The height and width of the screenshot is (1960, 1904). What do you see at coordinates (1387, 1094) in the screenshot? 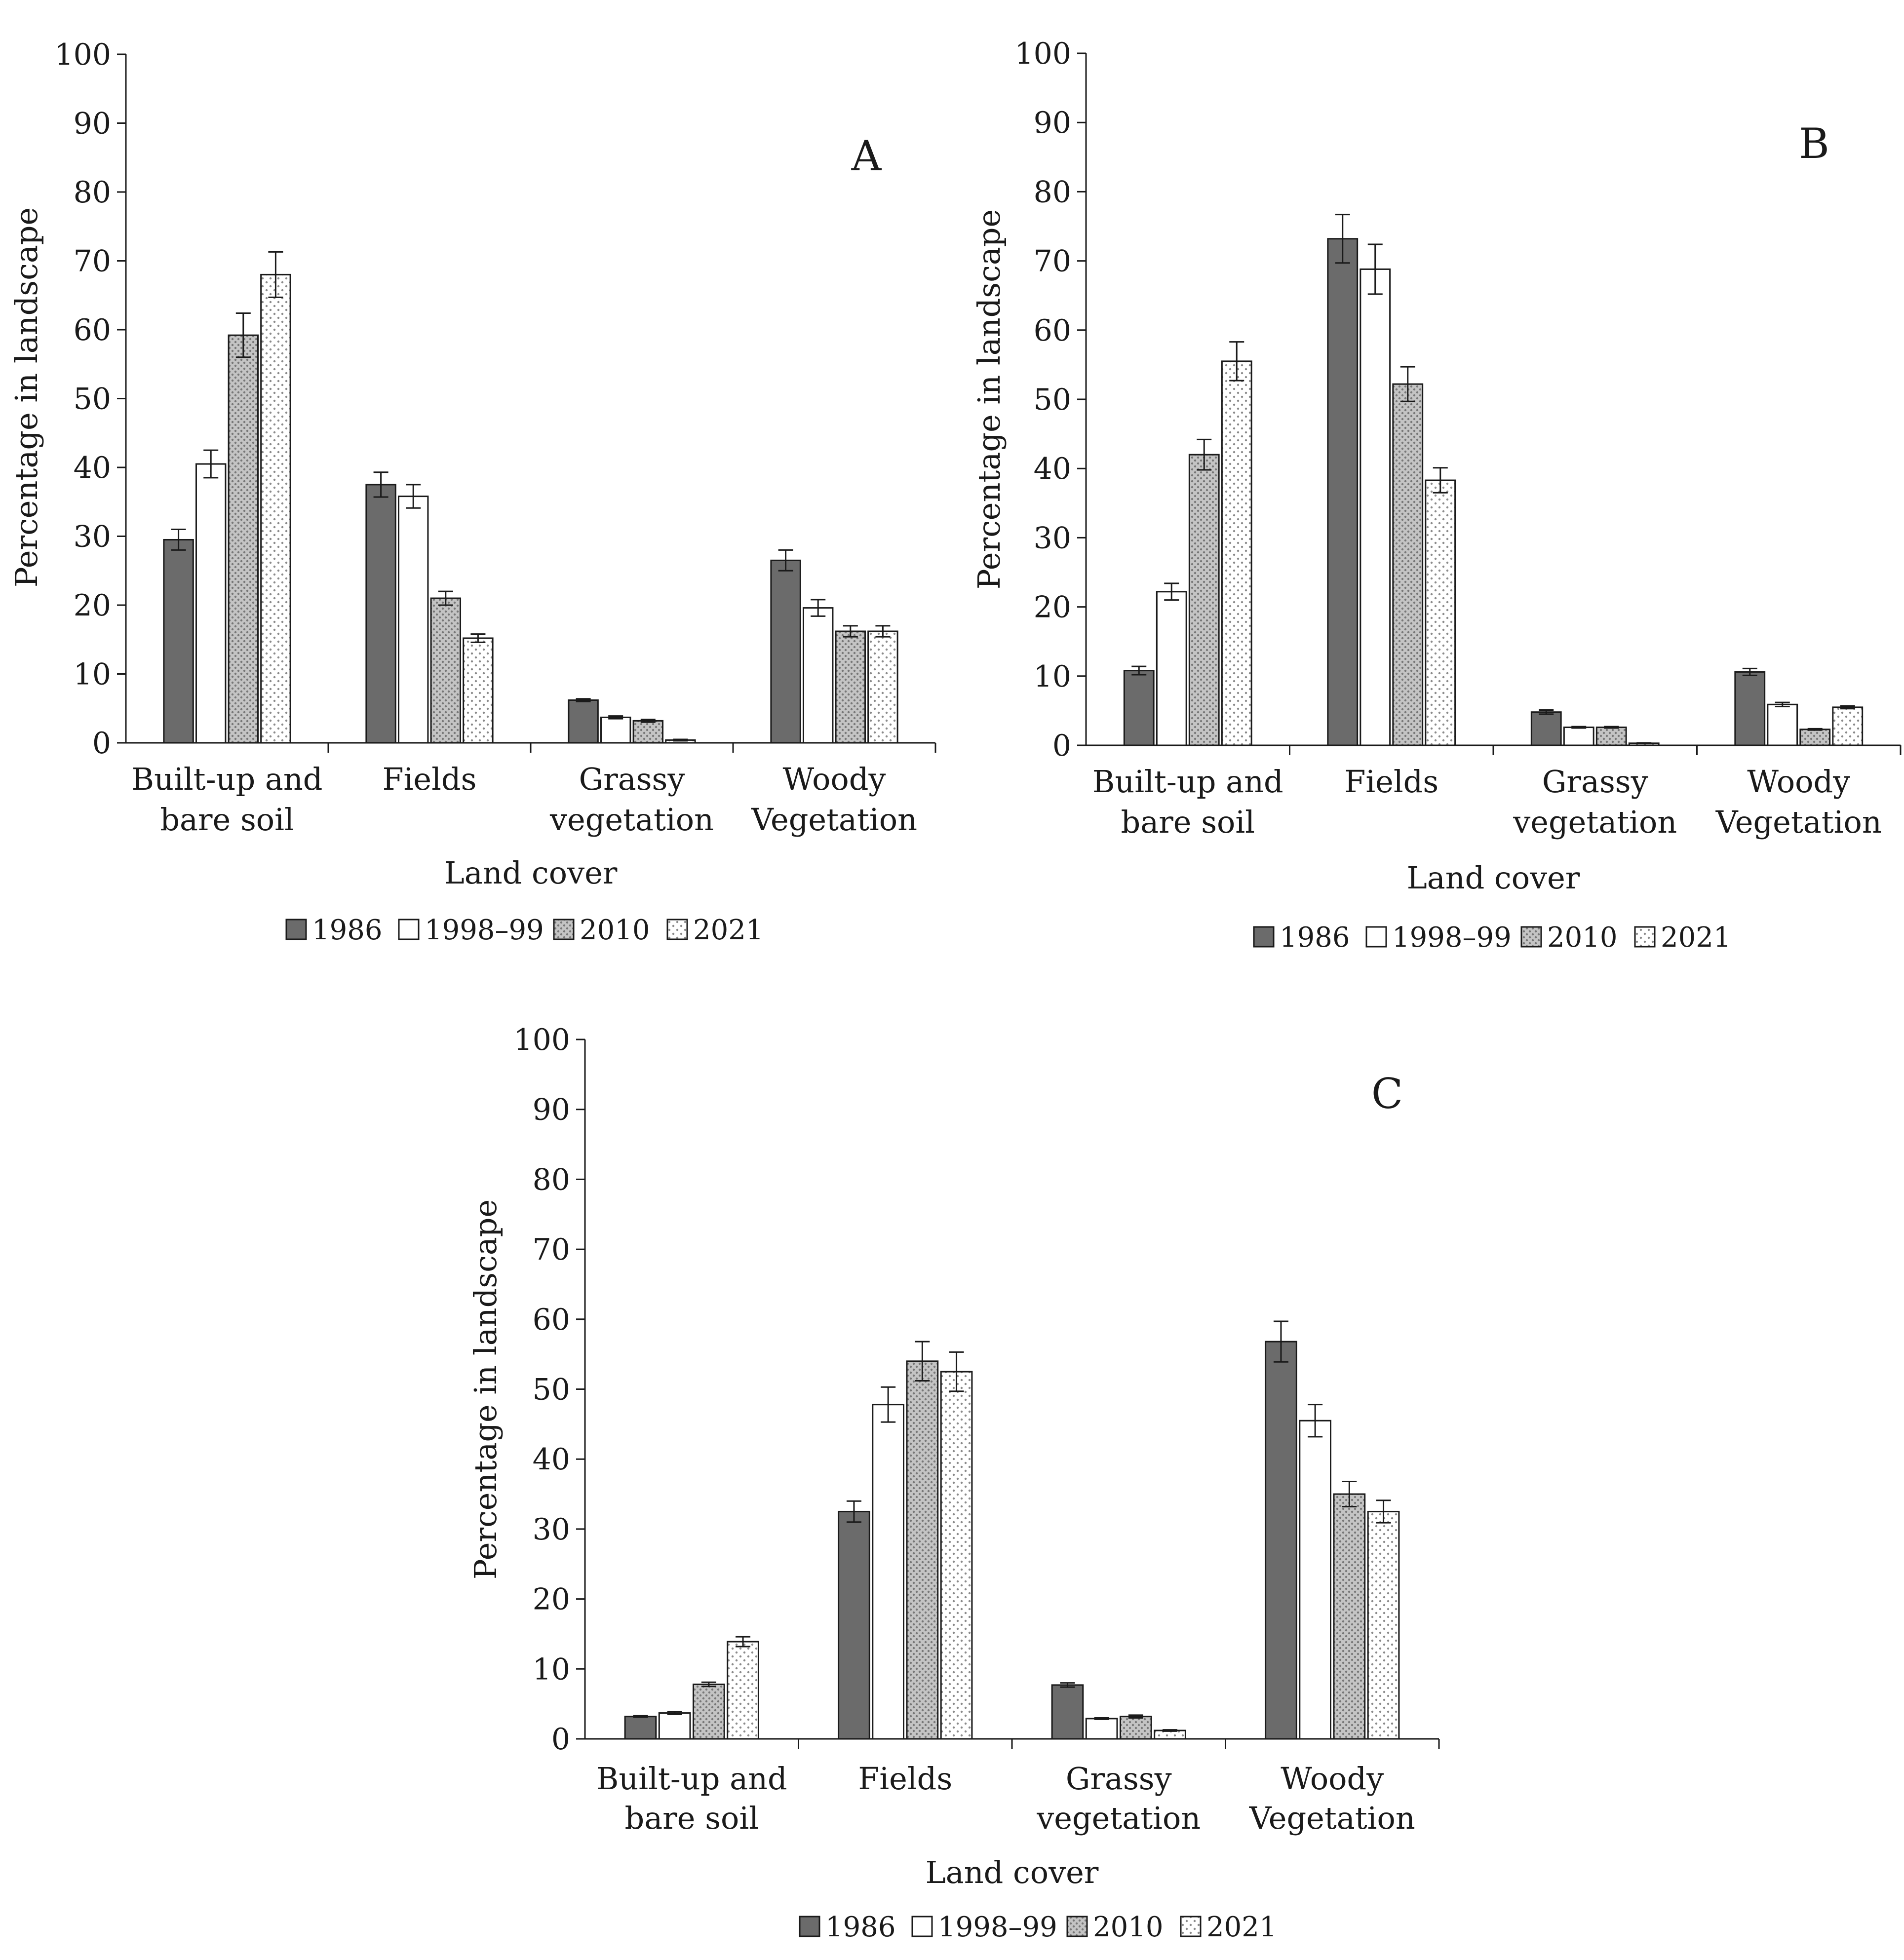
I see `panel-label: C` at bounding box center [1387, 1094].